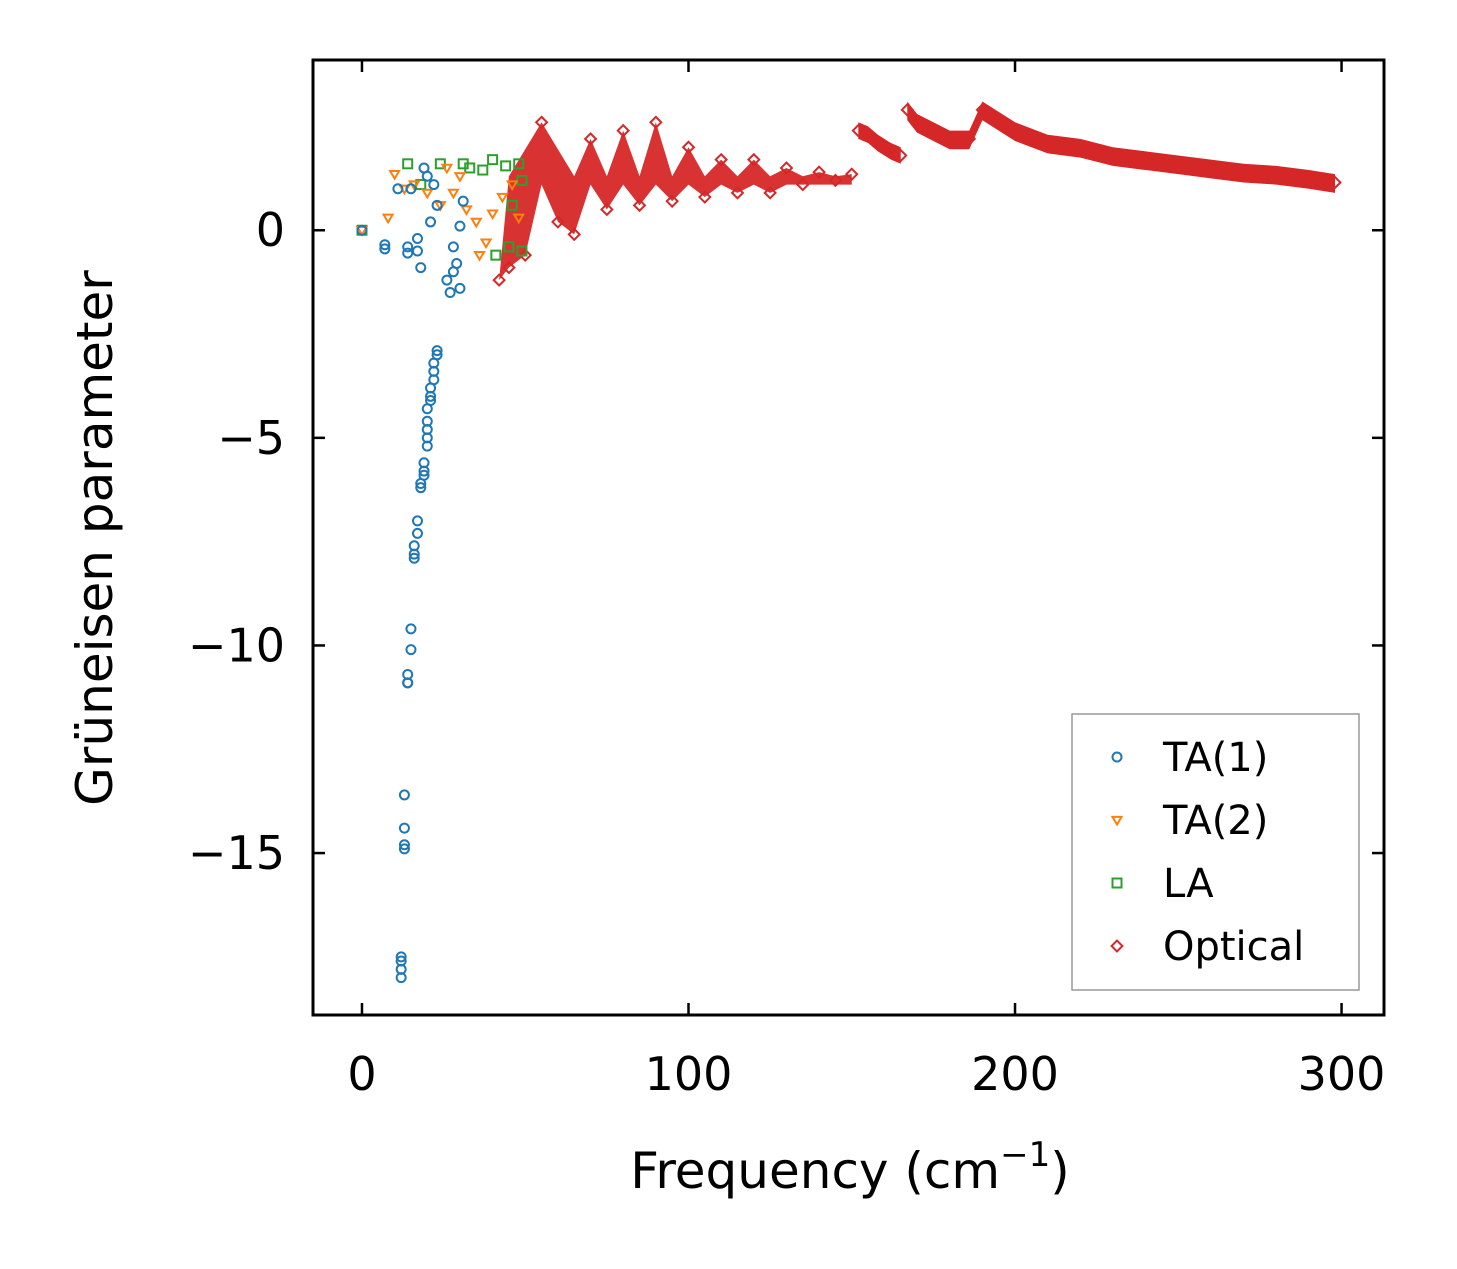 This screenshot has width=1457, height=1269. Describe the element at coordinates (1215, 852) in the screenshot. I see `legend: TA(1) TA(2) LA Optical` at that location.